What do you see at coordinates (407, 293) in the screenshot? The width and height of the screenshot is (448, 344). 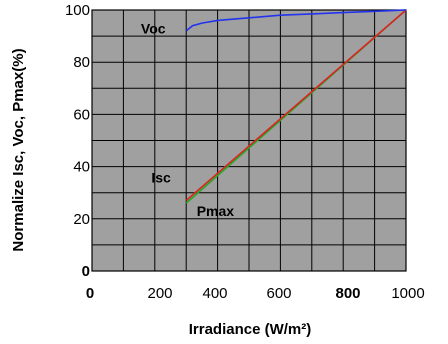 I see `x-tick-label: 1000` at bounding box center [407, 293].